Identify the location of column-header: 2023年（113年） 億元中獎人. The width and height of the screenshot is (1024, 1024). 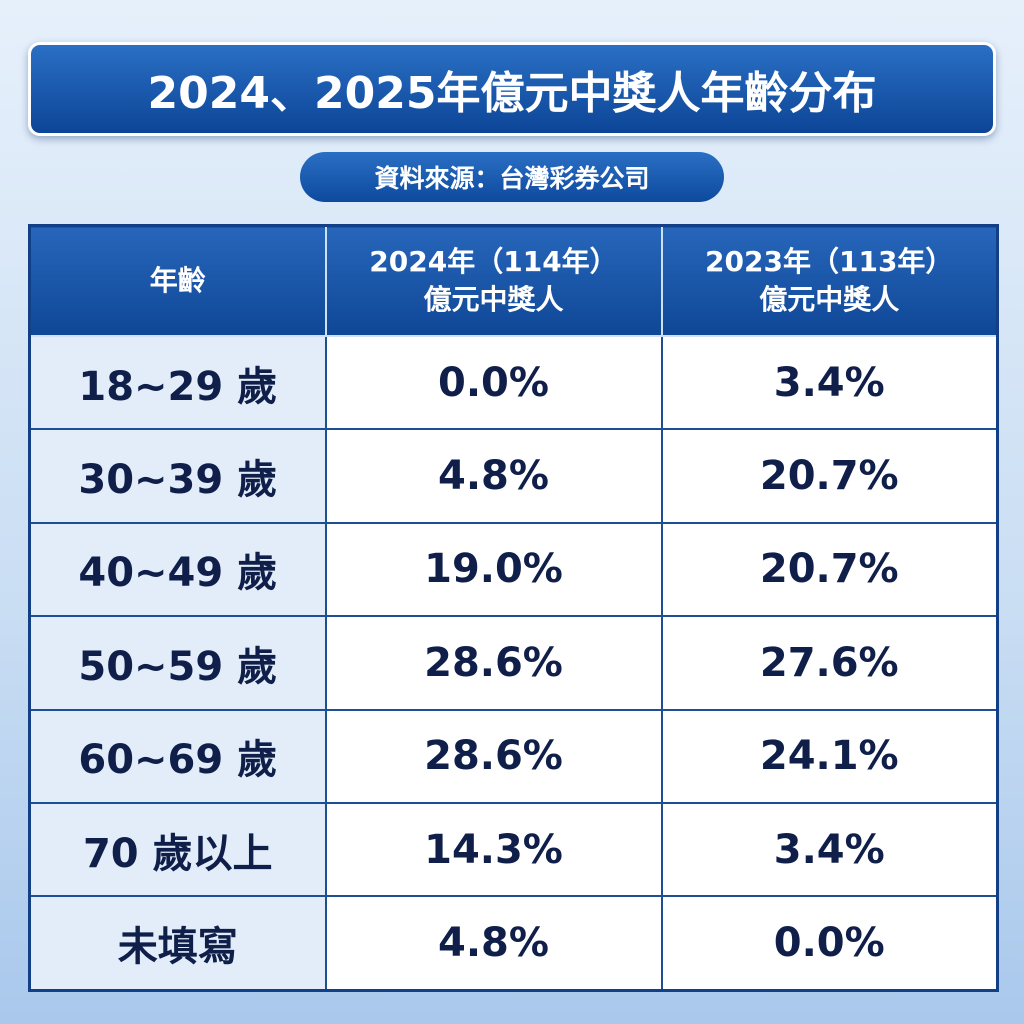
(829, 280).